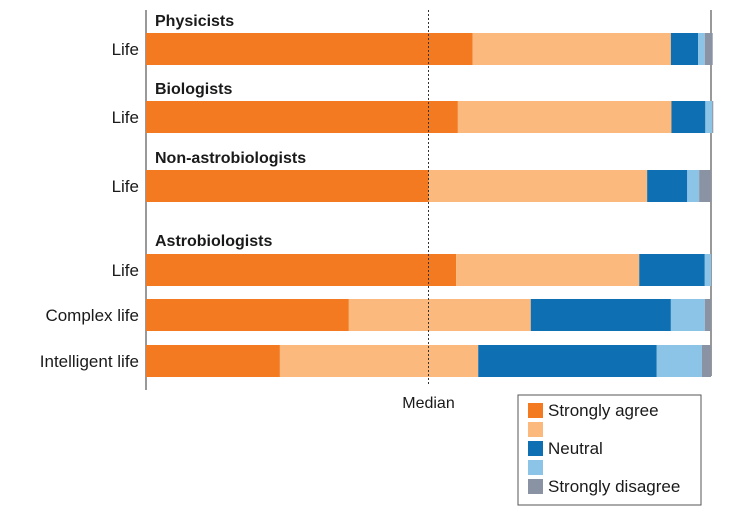  Describe the element at coordinates (679, 361) in the screenshot. I see `bar-segment-astrobiologists-intelligent-life-disagree` at that location.